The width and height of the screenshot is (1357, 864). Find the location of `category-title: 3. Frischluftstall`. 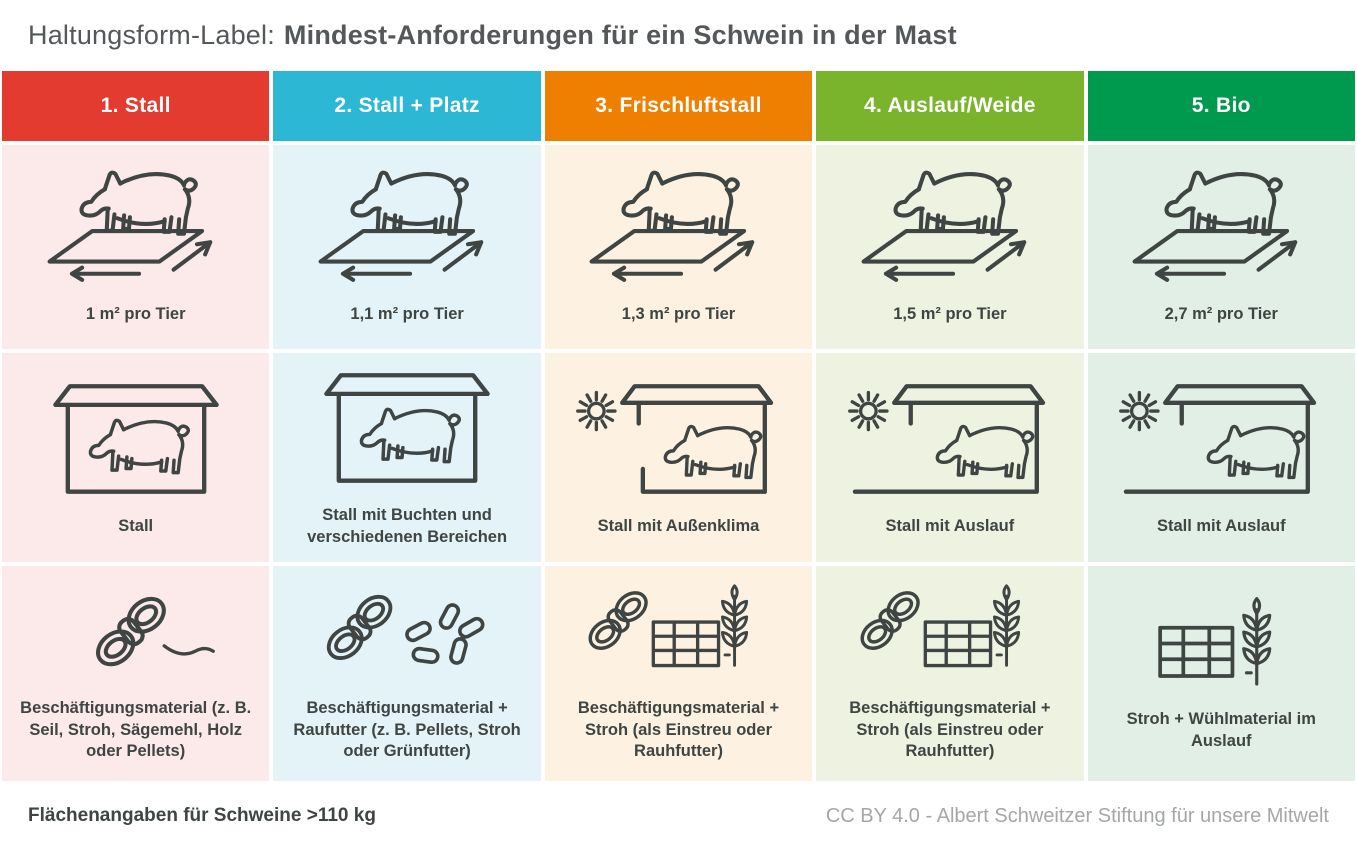

category-title: 3. Frischluftstall is located at coordinates (678, 105).